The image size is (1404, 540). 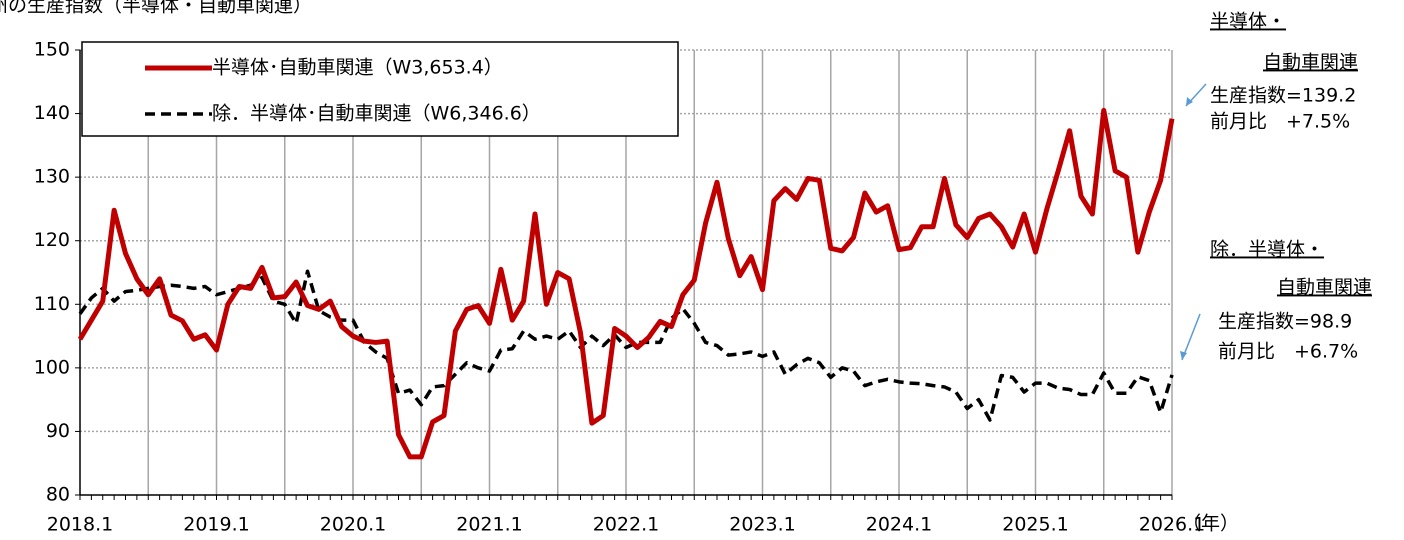 What do you see at coordinates (52, 240) in the screenshot?
I see `y-tick-label: 120` at bounding box center [52, 240].